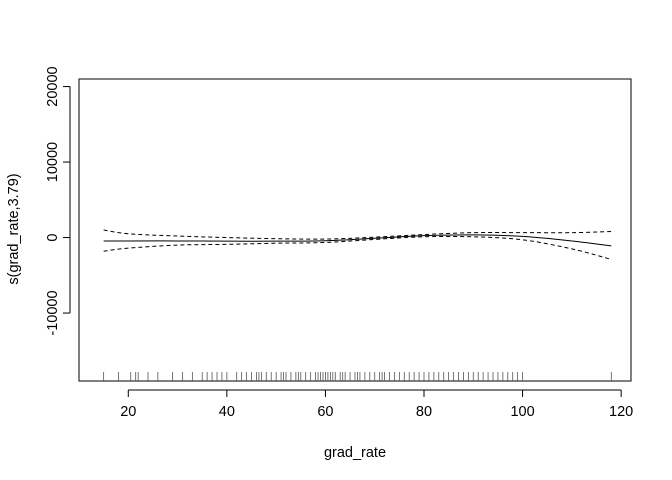 Image resolution: width=672 pixels, height=480 pixels. I want to click on y-axis: -10000 0 10000 20000, so click(58, 201).